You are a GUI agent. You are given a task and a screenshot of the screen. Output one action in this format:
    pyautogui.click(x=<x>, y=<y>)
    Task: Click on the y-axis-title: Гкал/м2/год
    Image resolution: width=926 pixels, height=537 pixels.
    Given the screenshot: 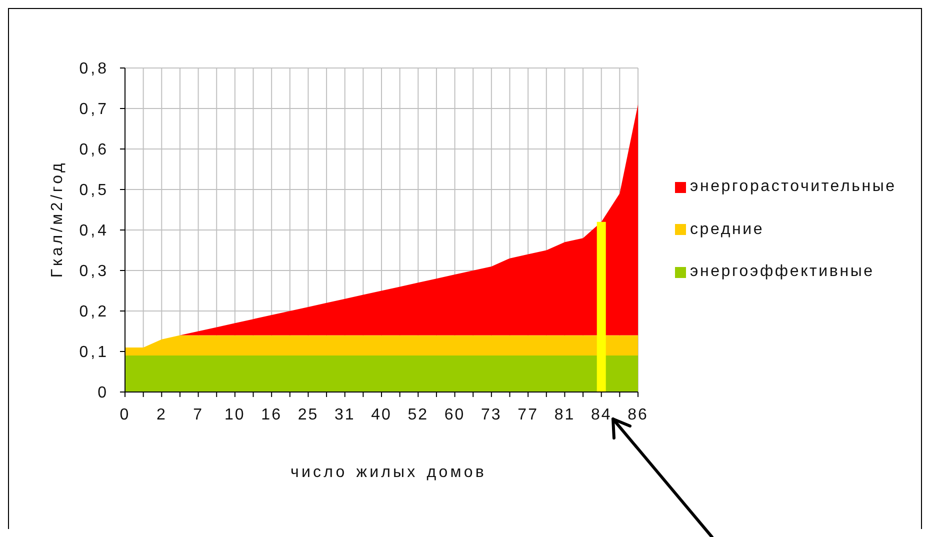 What is the action you would take?
    pyautogui.click(x=57, y=219)
    